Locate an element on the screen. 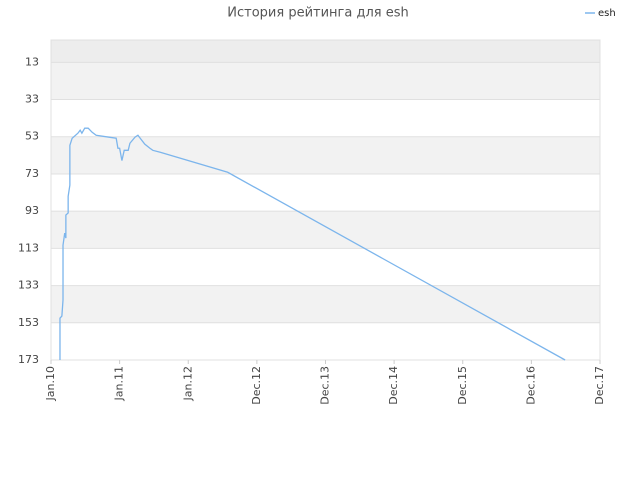 The image size is (640, 480). x-tick-label: Jan.12 is located at coordinates (187, 383).